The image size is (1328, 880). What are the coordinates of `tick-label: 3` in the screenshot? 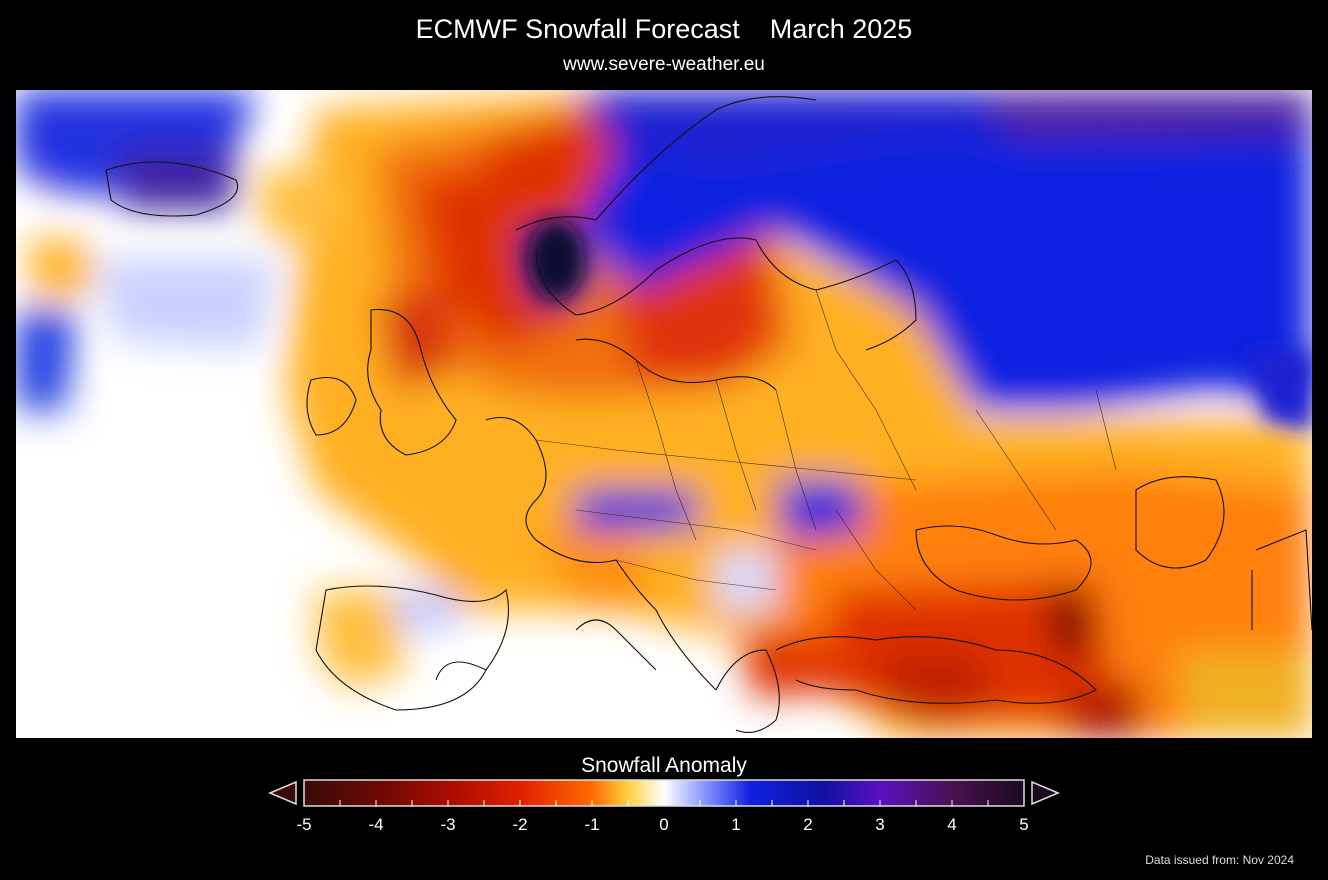 It's located at (880, 824).